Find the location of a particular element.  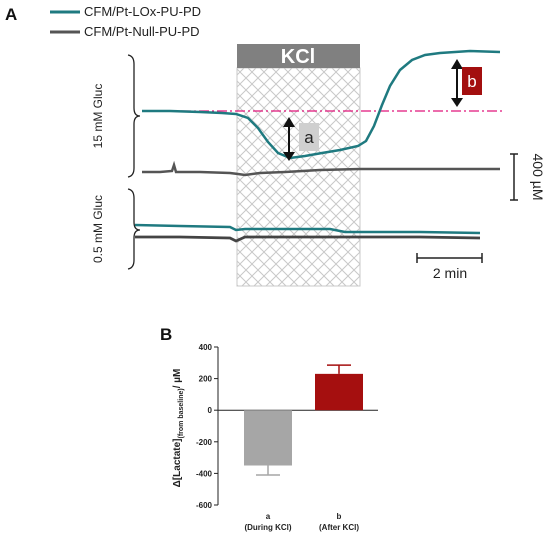

category-sublabel-a: (During KCl) is located at coordinates (267, 527).